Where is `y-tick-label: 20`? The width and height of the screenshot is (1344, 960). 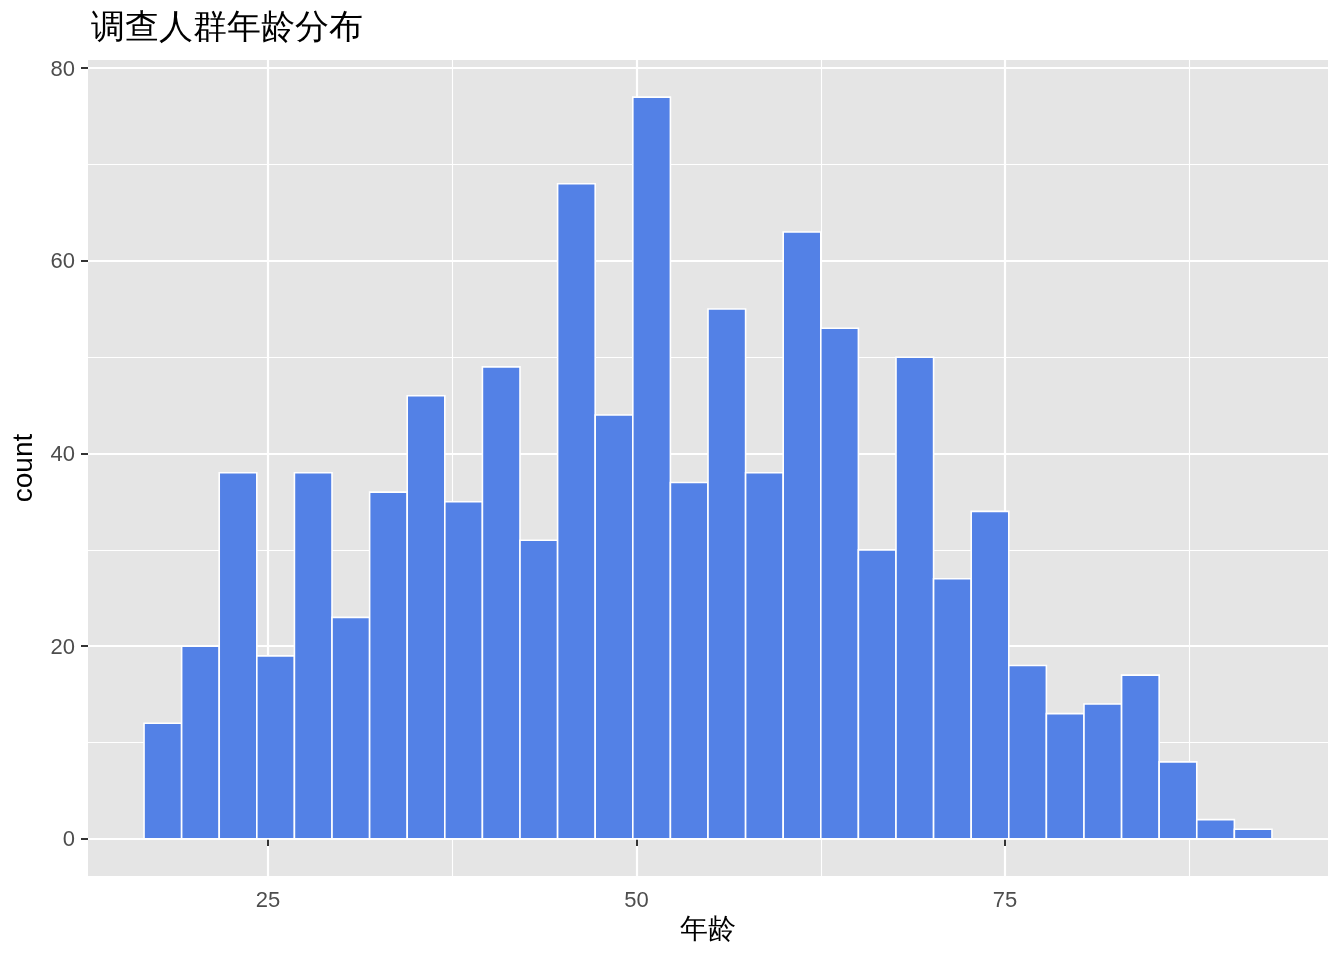 y-tick-label: 20 is located at coordinates (62, 646).